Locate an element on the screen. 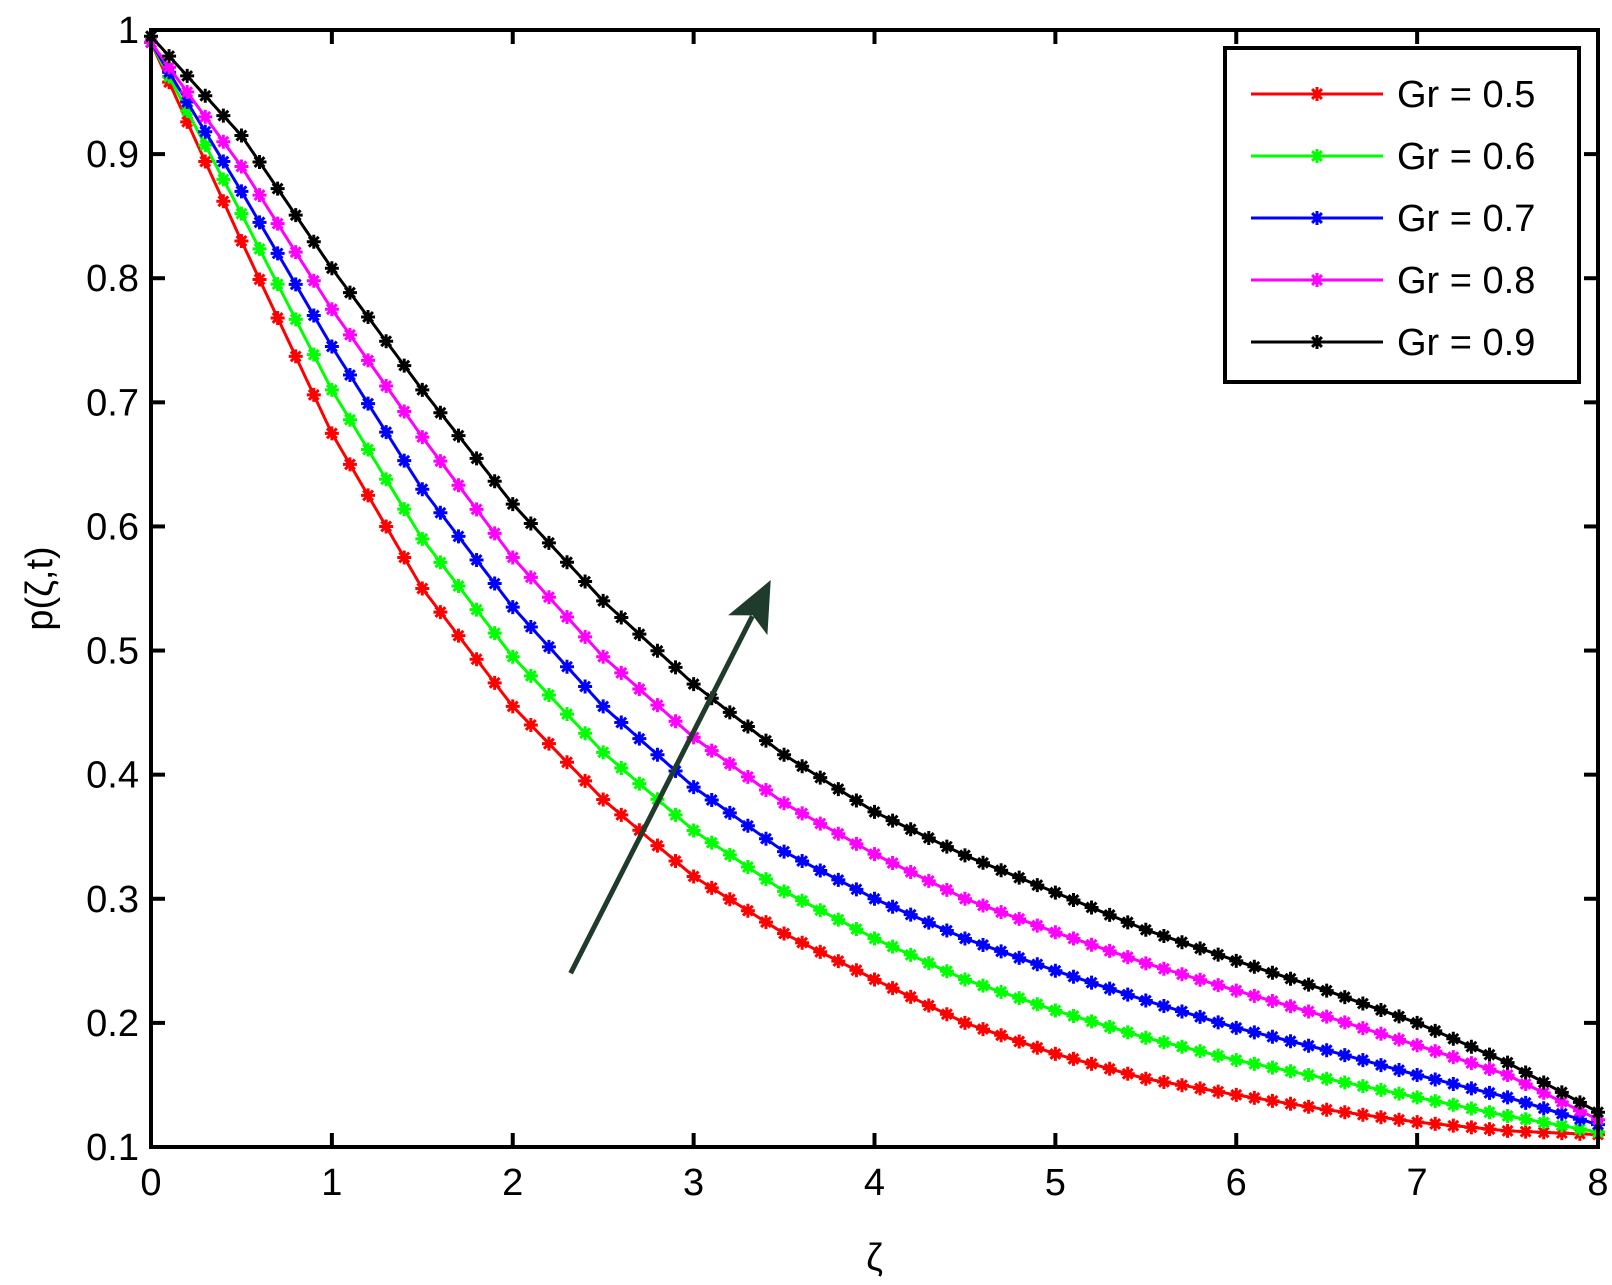 The height and width of the screenshot is (1285, 1612). legend-marker is located at coordinates (1317, 218).